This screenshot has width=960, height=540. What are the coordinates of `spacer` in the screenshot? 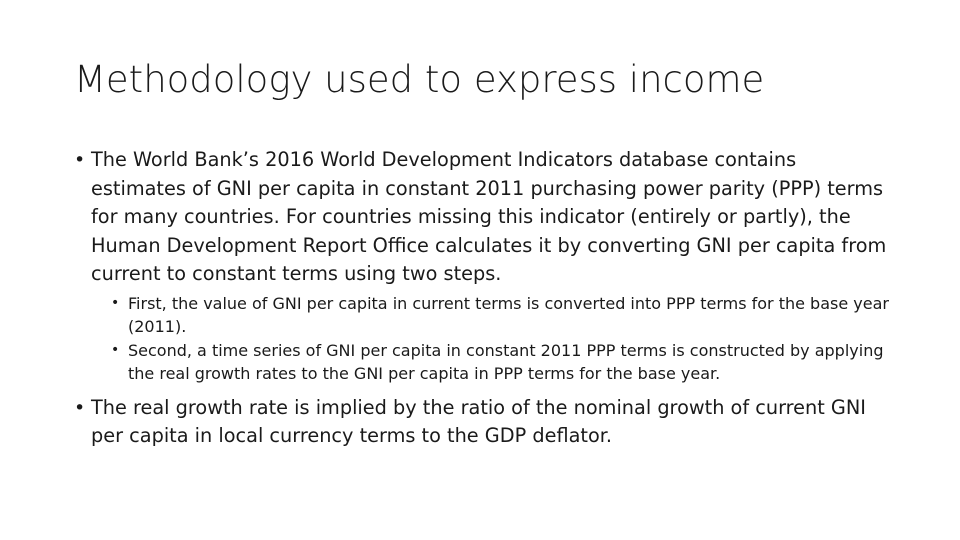 It's located at (484, 390).